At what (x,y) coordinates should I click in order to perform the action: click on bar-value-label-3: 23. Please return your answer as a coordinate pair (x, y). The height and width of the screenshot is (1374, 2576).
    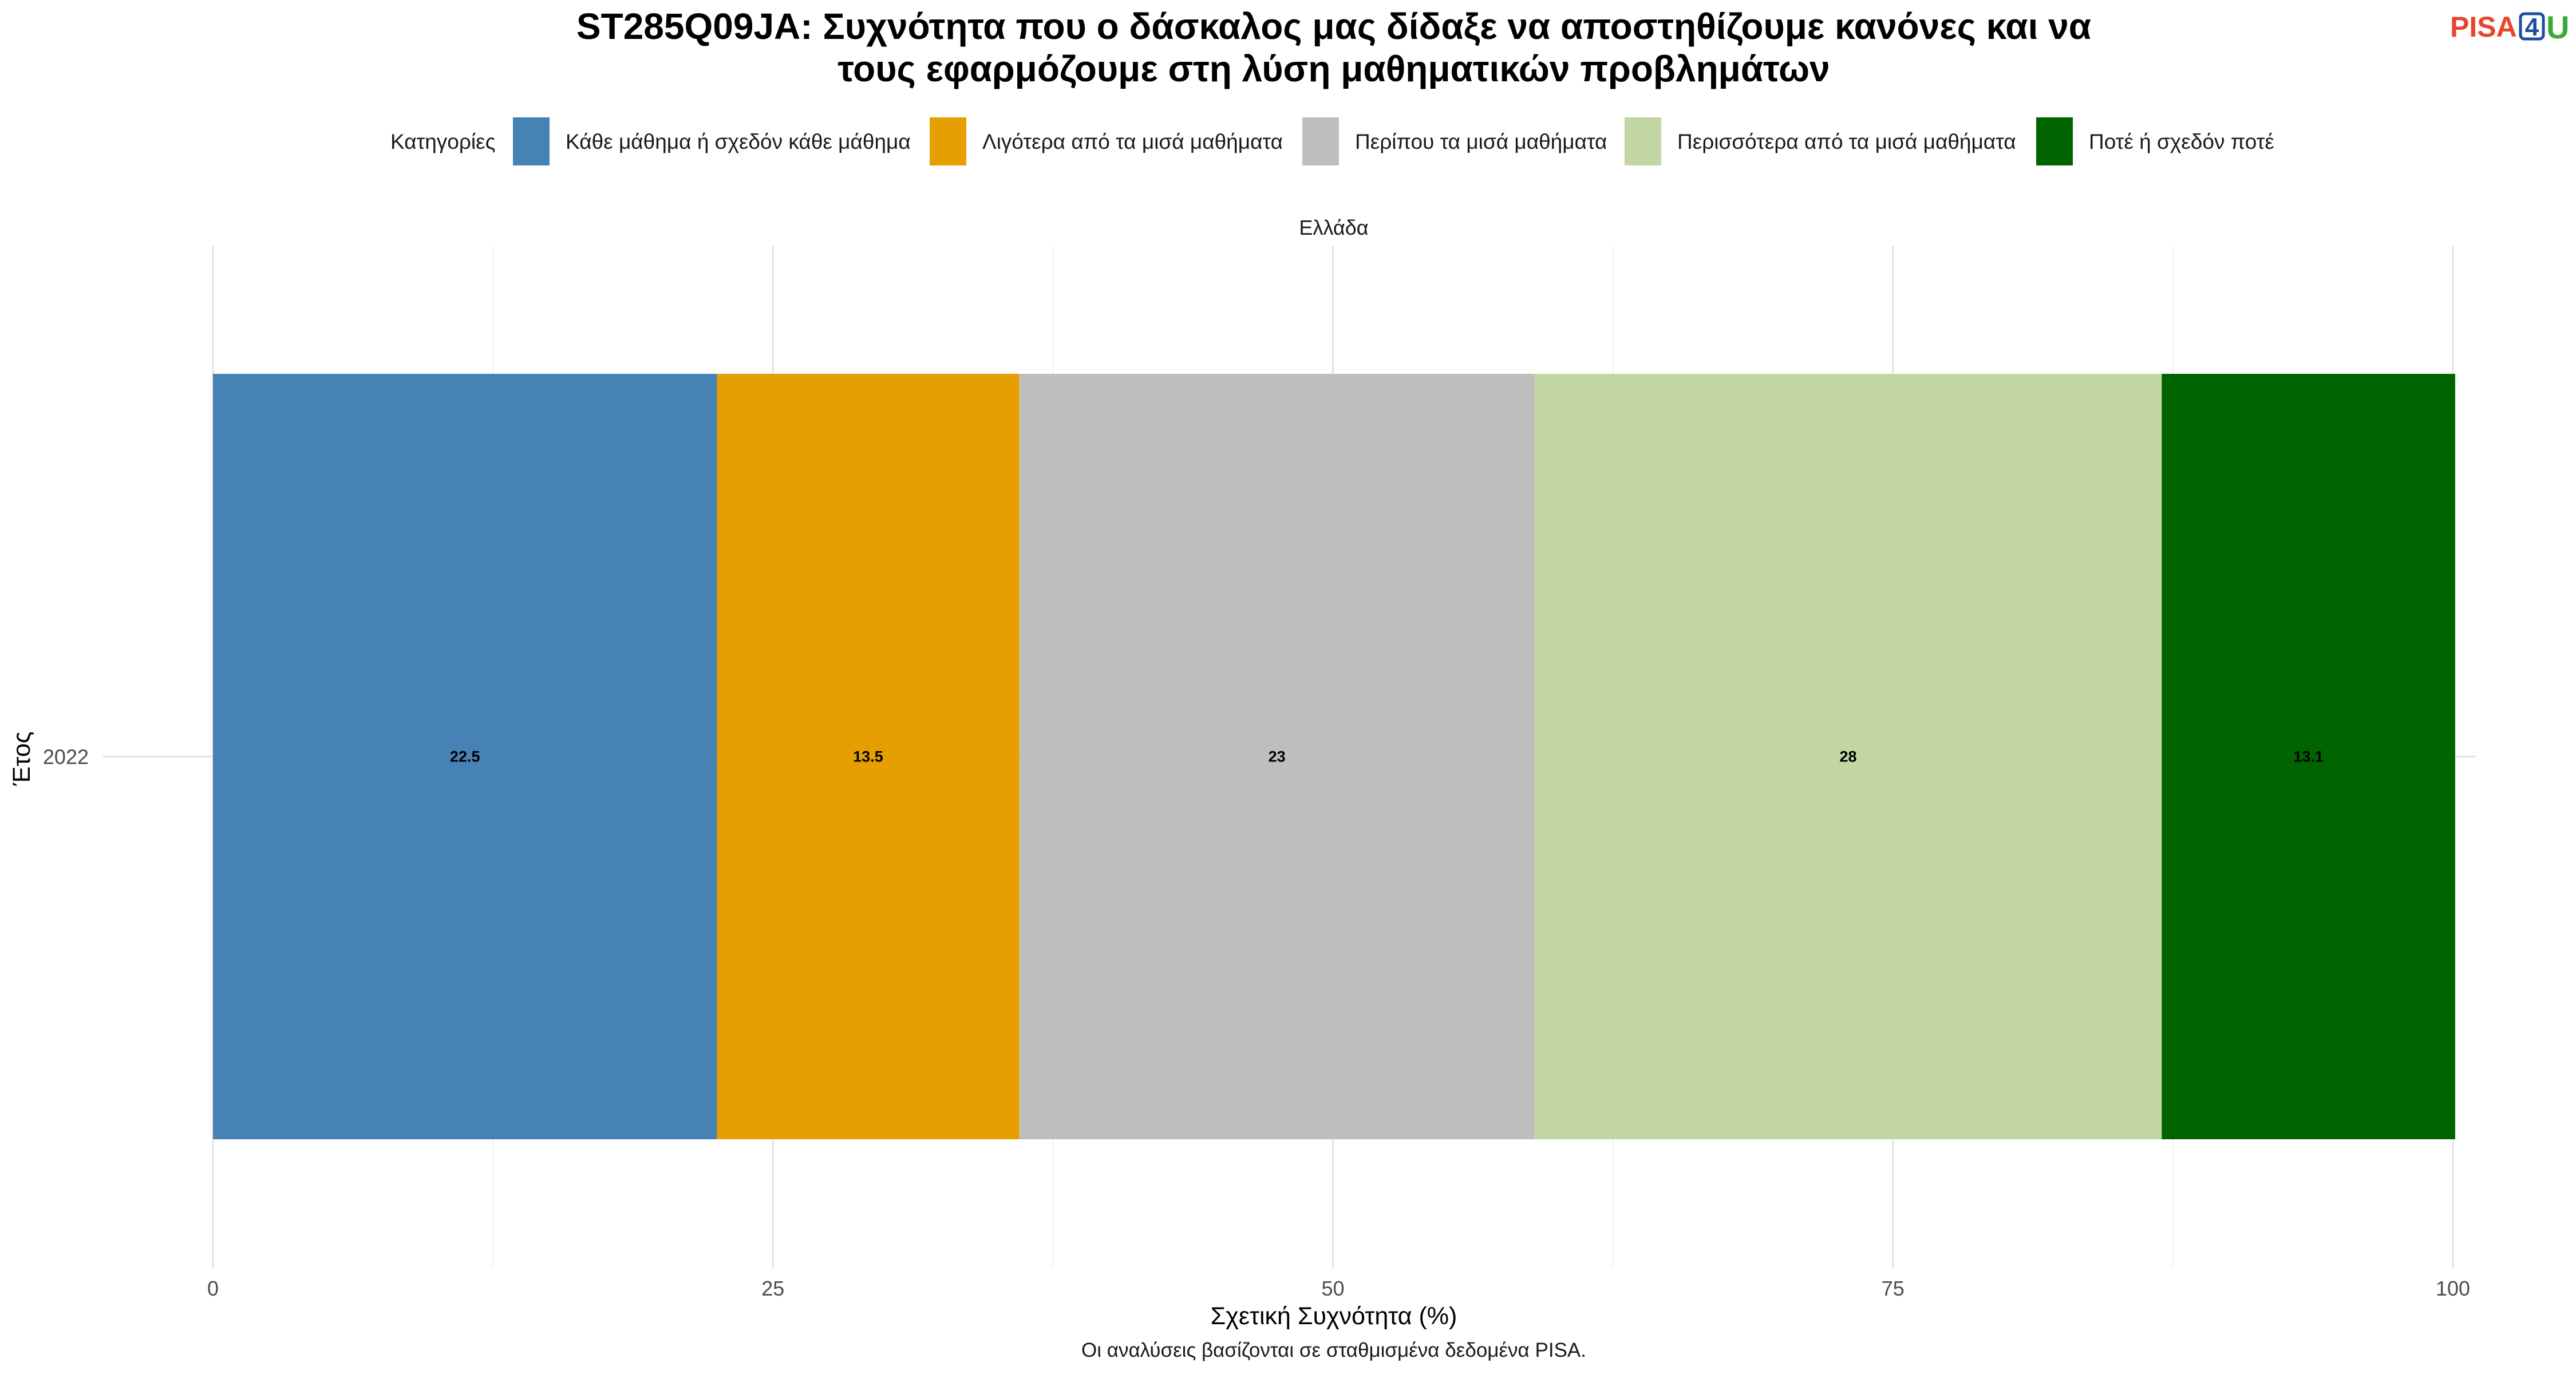
    Looking at the image, I should click on (1277, 757).